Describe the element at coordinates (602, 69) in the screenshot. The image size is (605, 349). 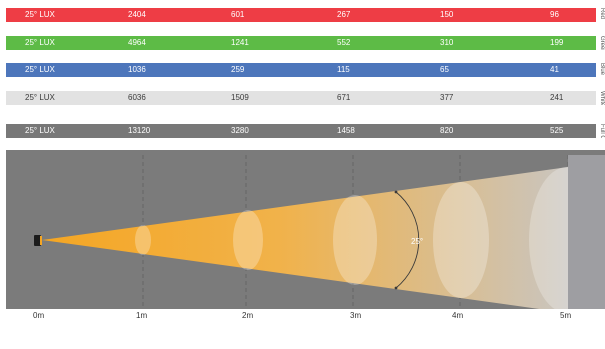
I see `row-side-label-blue: Blue` at that location.